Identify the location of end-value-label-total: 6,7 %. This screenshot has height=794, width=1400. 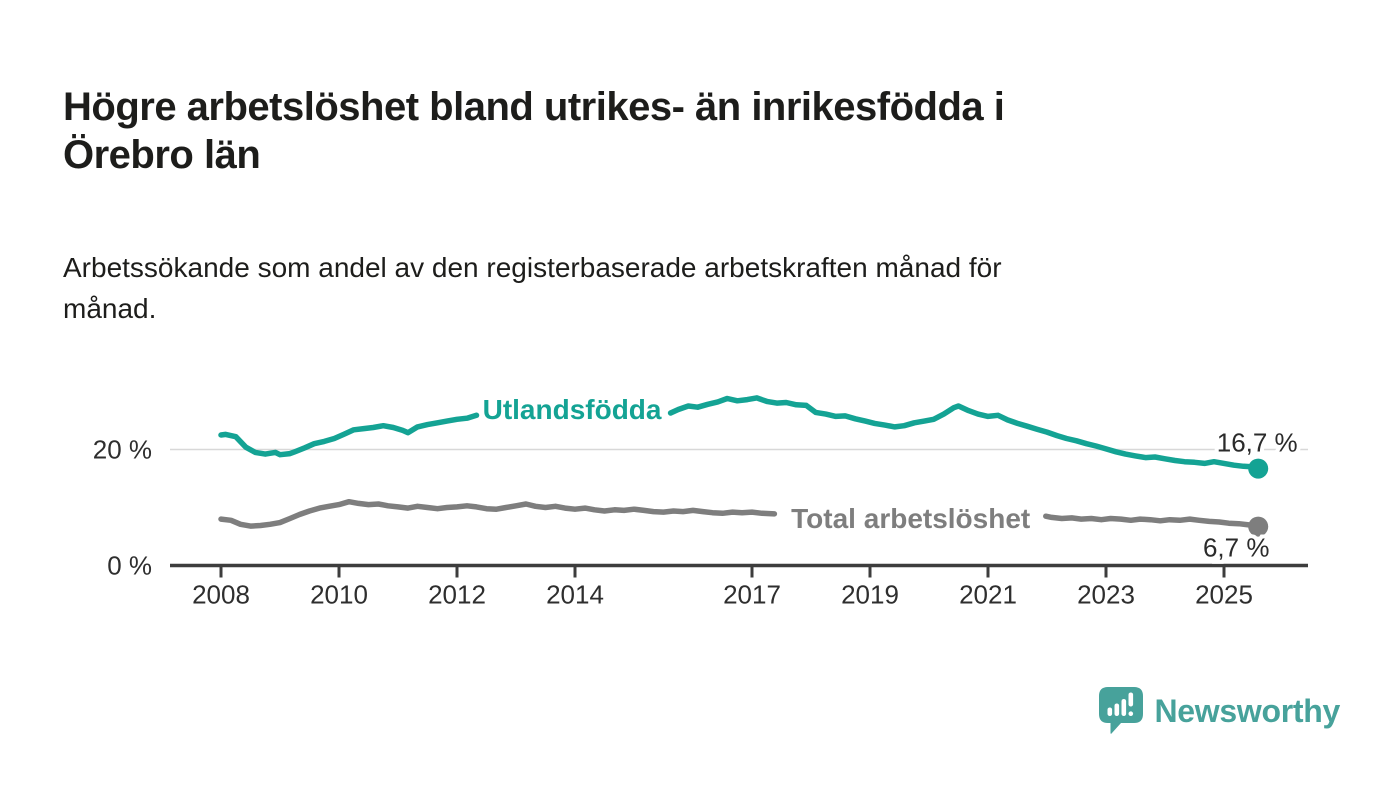
(1236, 548).